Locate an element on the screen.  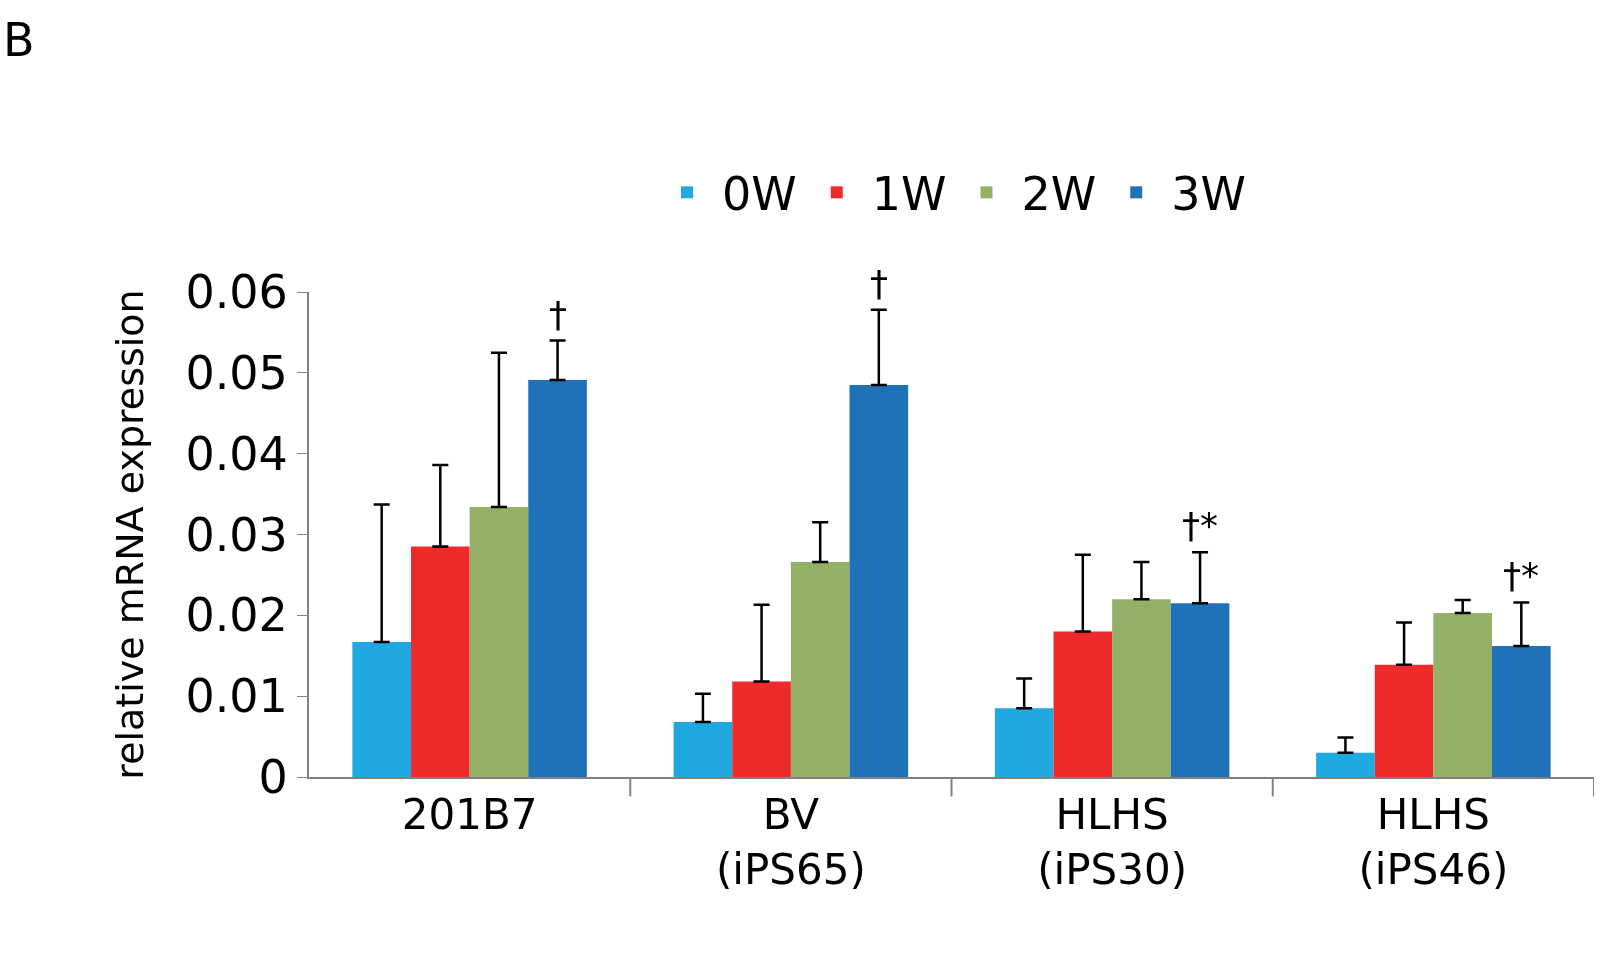
y-tick-label: 0 is located at coordinates (273, 777).